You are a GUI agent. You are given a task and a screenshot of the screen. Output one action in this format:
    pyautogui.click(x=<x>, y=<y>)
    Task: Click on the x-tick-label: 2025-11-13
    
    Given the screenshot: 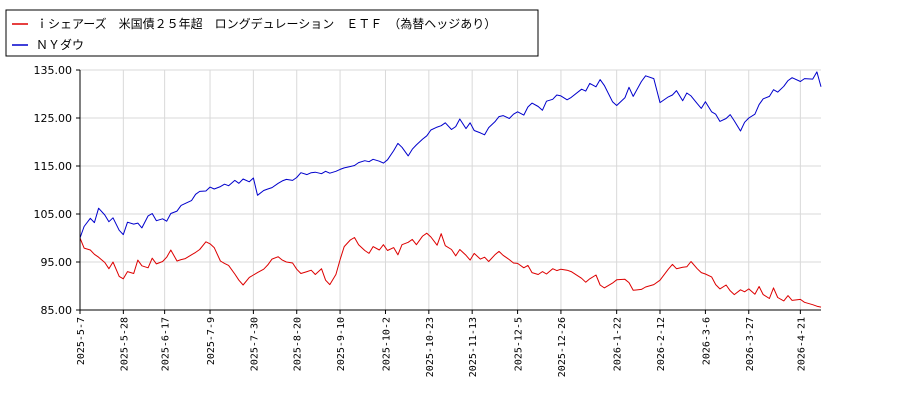 What is the action you would take?
    pyautogui.click(x=473, y=347)
    